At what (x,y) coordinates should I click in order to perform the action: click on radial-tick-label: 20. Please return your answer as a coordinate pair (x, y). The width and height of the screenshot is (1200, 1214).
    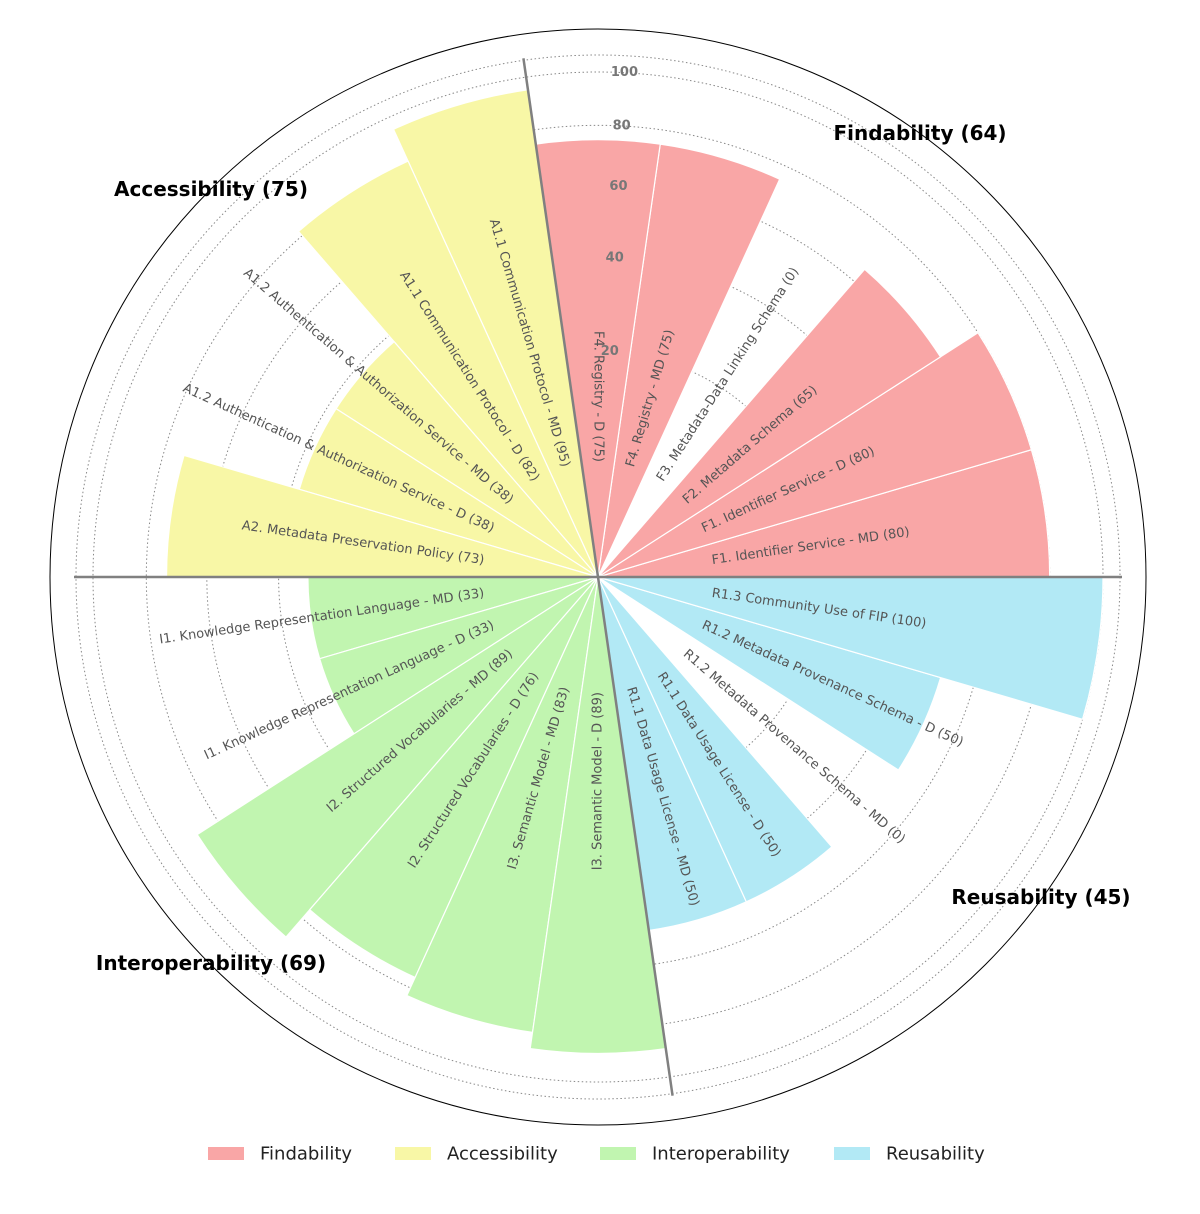
    Looking at the image, I should click on (610, 351).